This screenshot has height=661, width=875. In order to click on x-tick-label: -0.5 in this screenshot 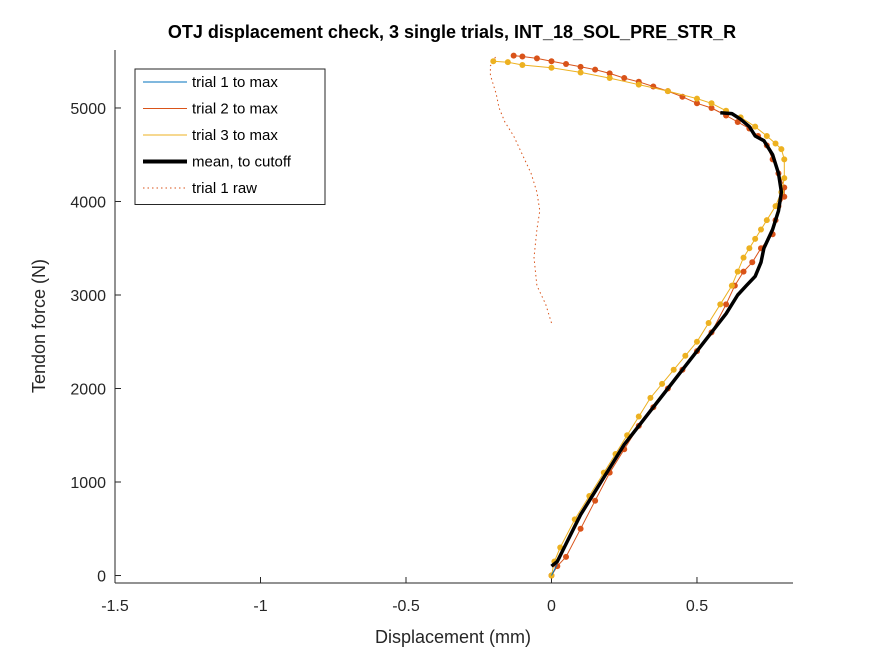, I will do `click(406, 606)`.